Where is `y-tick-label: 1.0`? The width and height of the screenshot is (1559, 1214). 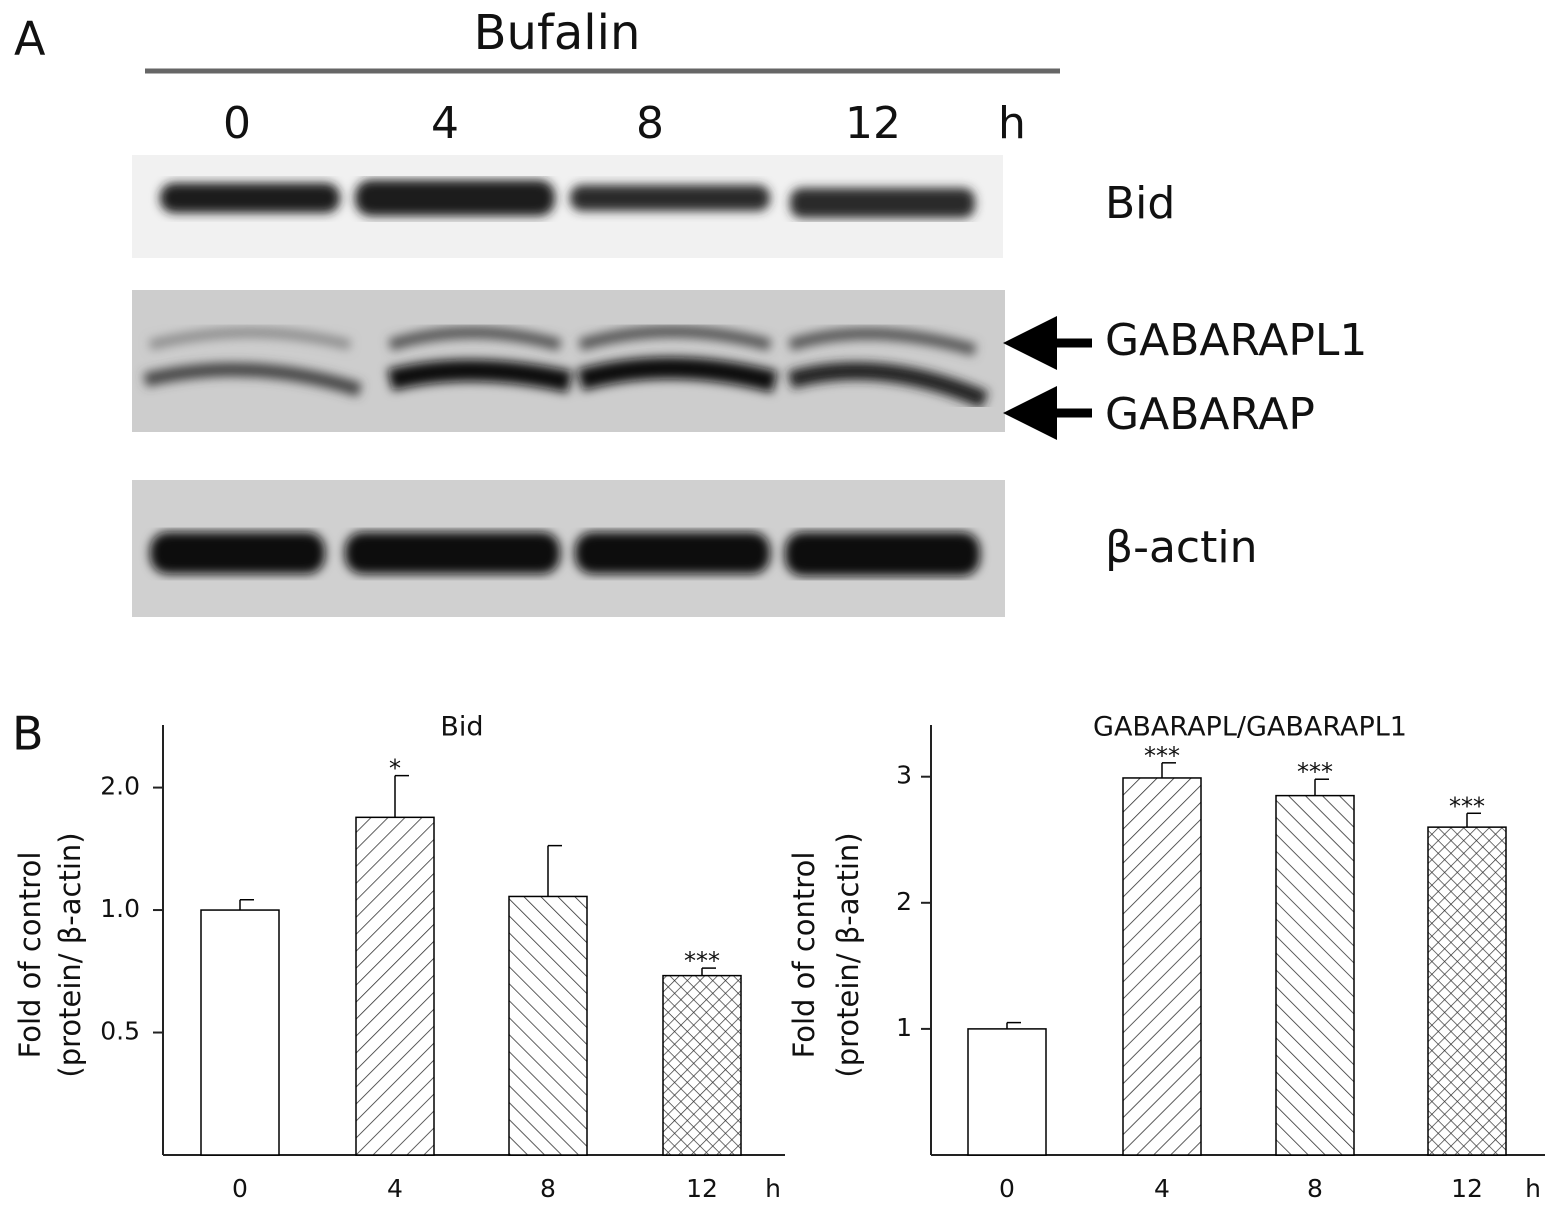
y-tick-label: 1.0 is located at coordinates (120, 908).